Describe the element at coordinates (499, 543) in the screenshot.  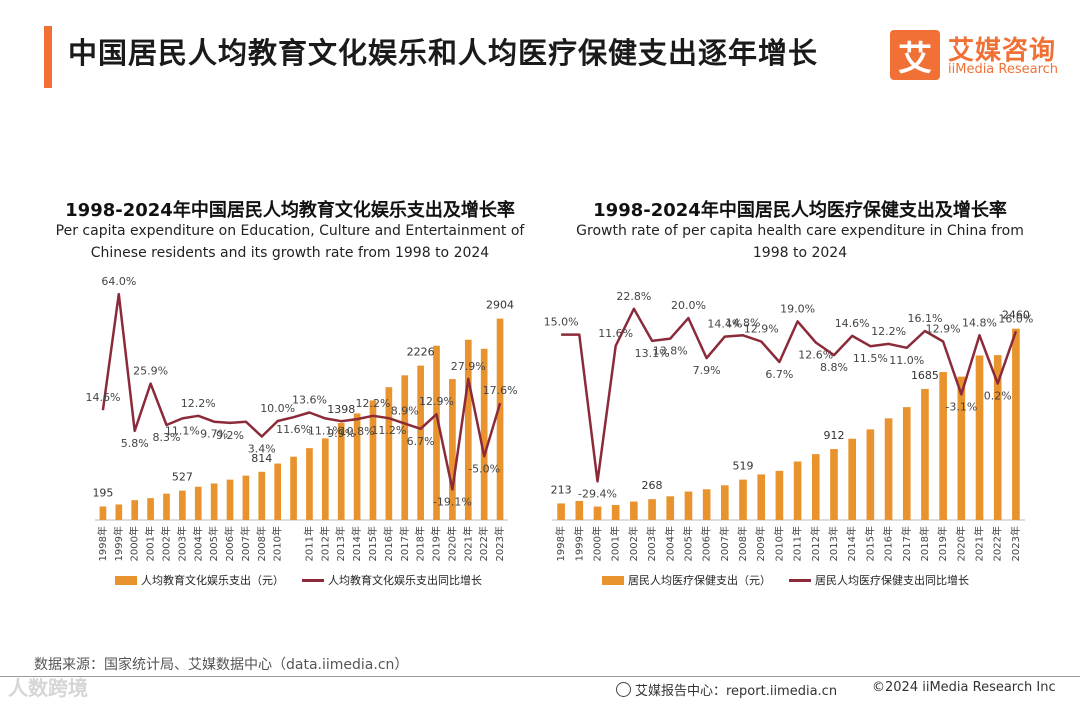
I see `x-tick-label: 2023年` at that location.